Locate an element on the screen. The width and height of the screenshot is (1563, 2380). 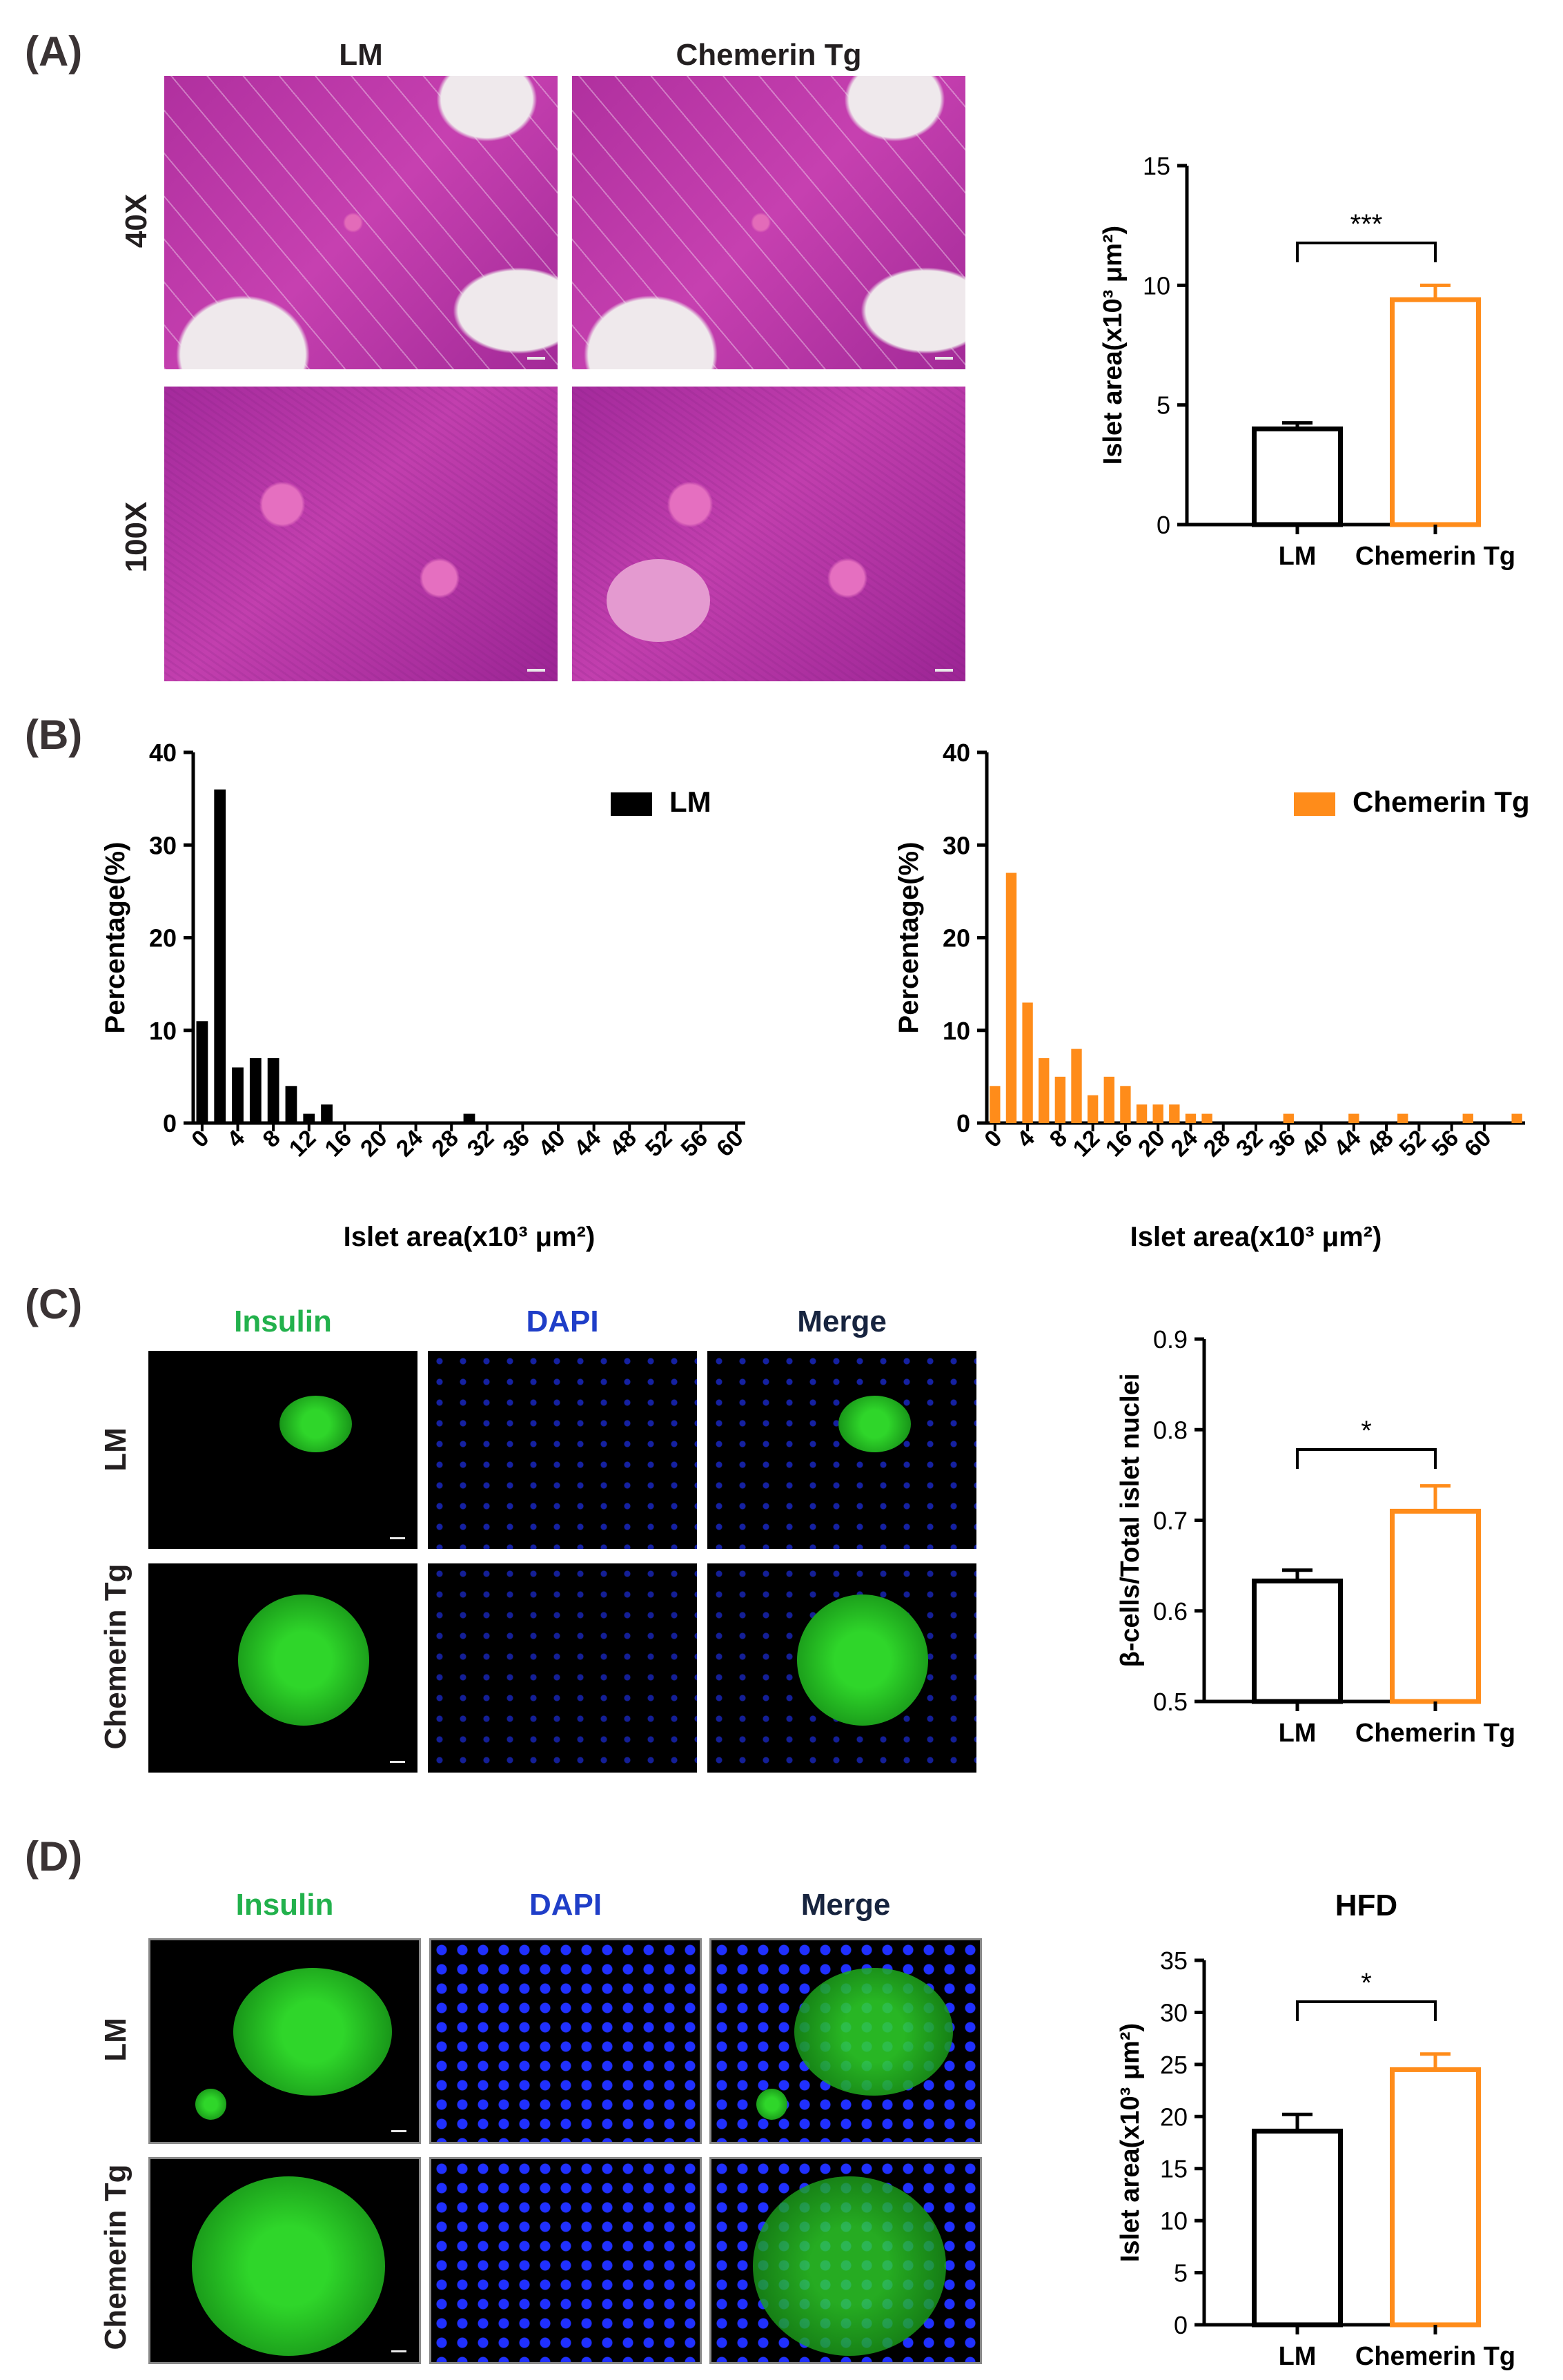
y-axis-label: β-cells/Total islet nuclei is located at coordinates (1130, 1521).